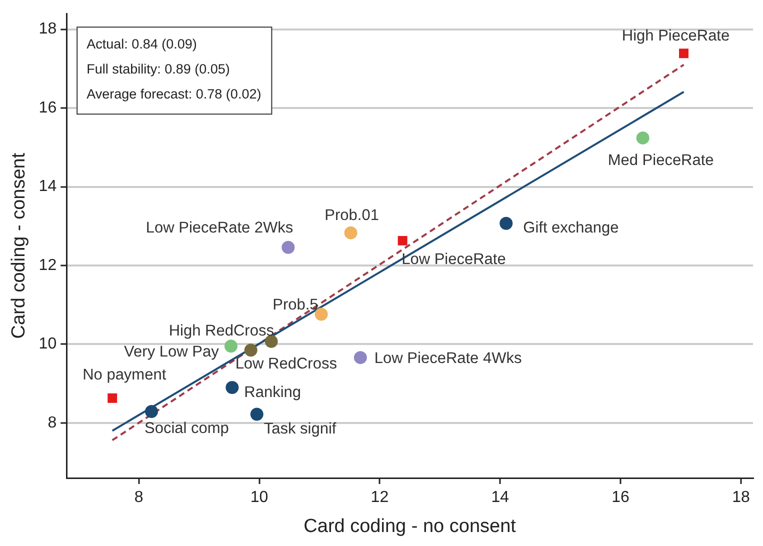 This screenshot has height=546, width=763. What do you see at coordinates (158, 68) in the screenshot?
I see `annotation: Full stability: 0.89 (0.05)` at bounding box center [158, 68].